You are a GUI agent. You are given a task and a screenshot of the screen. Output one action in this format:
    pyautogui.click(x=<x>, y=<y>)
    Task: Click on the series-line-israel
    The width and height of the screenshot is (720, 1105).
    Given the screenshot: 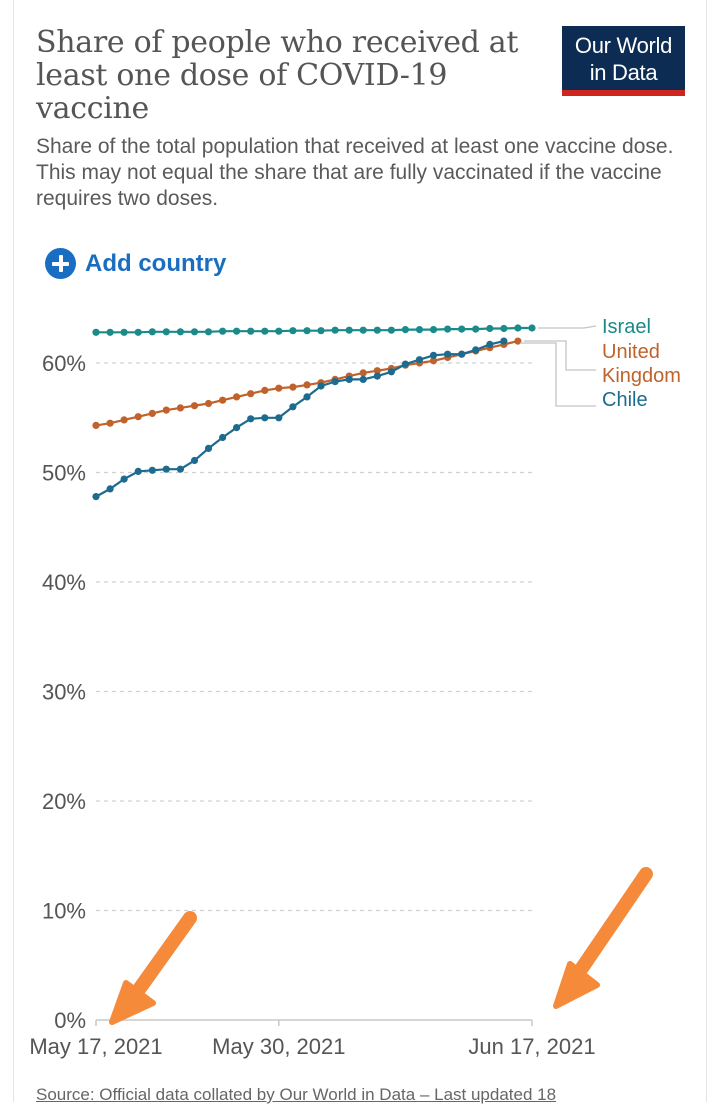 What is the action you would take?
    pyautogui.click(x=314, y=330)
    